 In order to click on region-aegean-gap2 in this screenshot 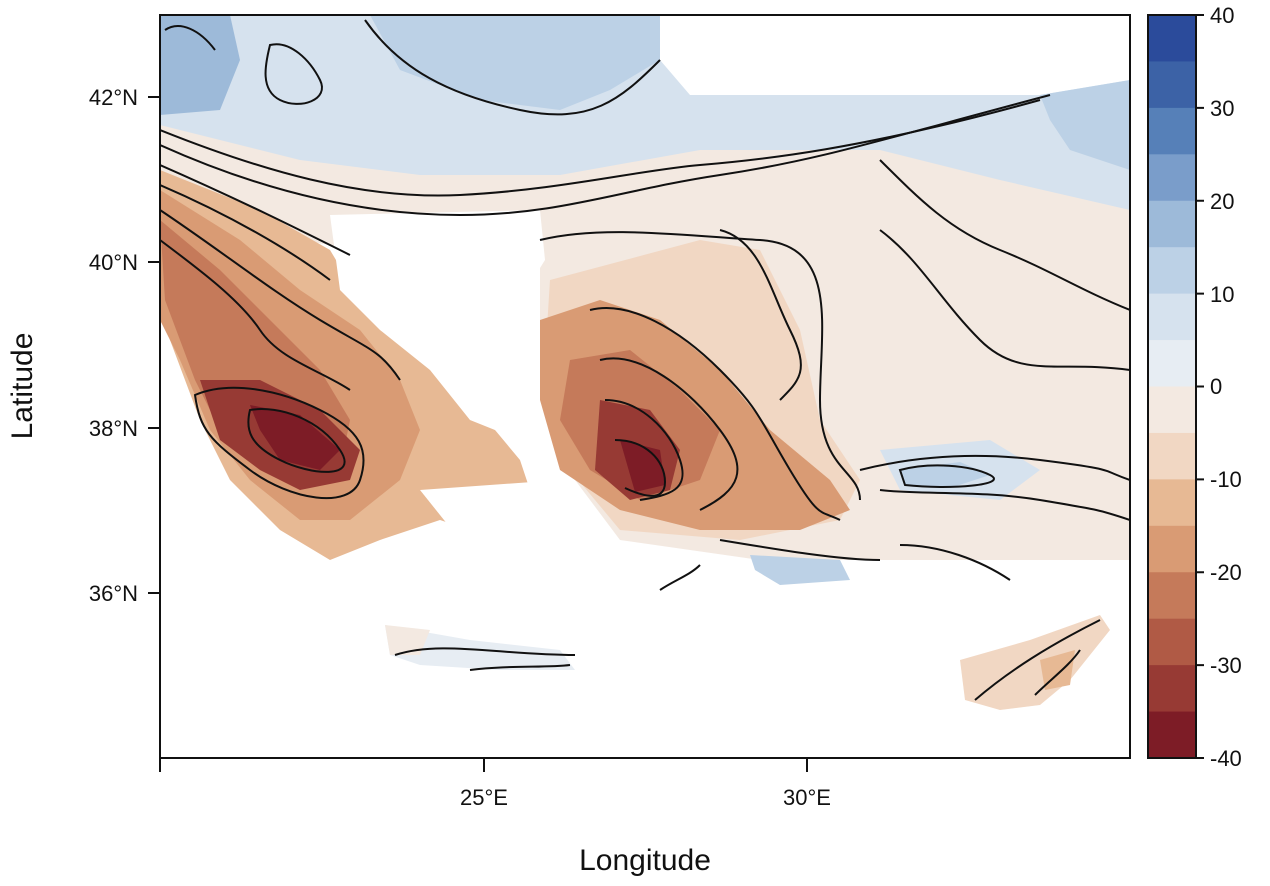, I will do `click(510, 520)`.